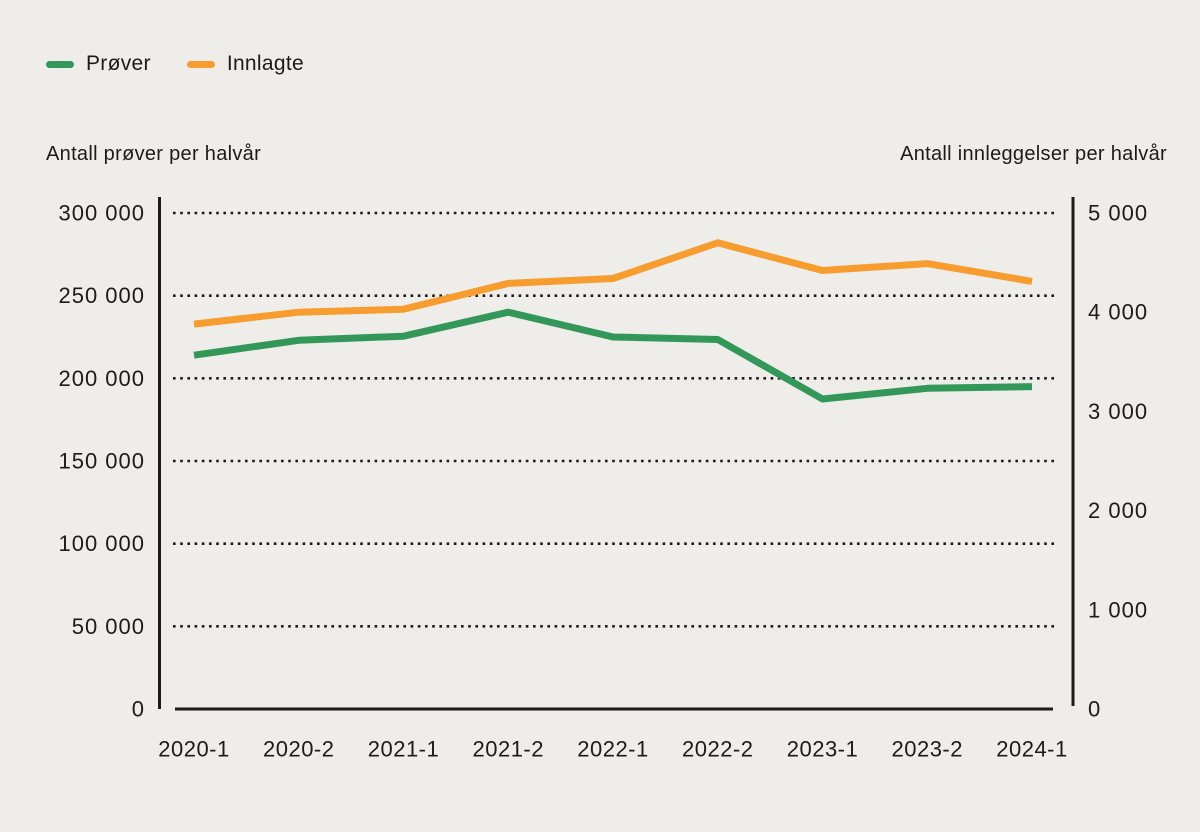 This screenshot has height=832, width=1200. What do you see at coordinates (823, 749) in the screenshot?
I see `x-axis-tick-label: 2023-1` at bounding box center [823, 749].